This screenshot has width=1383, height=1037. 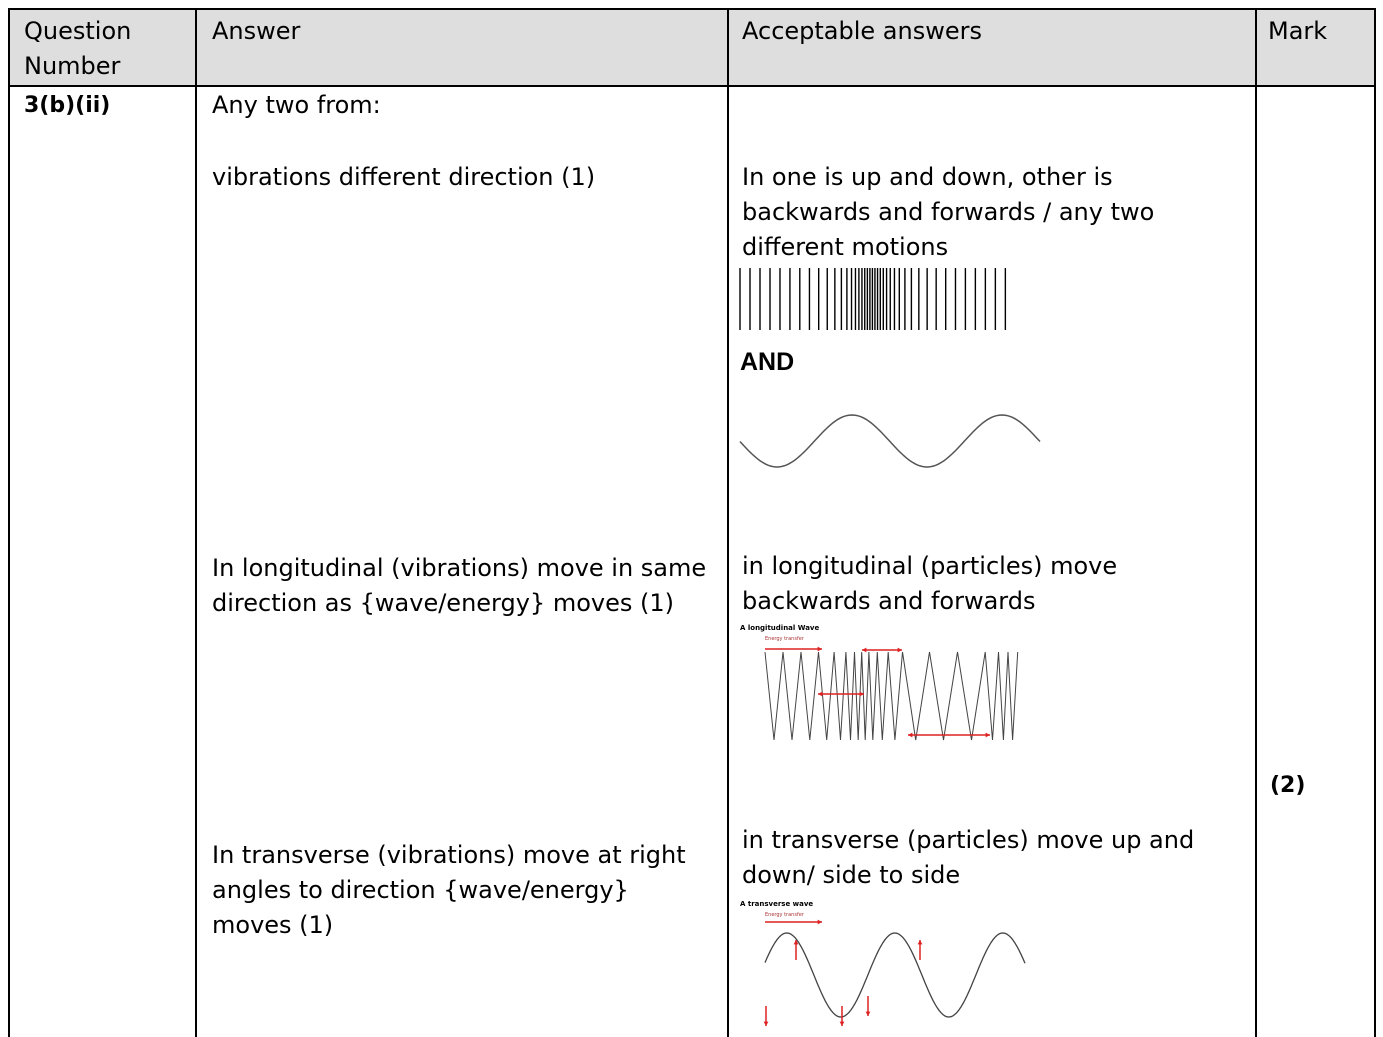 I want to click on barcode-figure, so click(x=873, y=299).